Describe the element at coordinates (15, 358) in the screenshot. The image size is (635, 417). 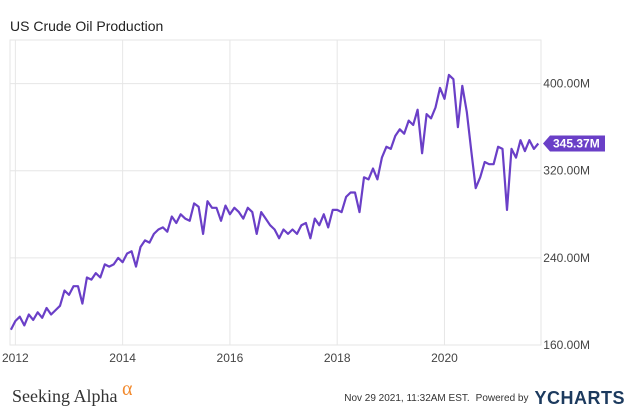
I see `x-tick-label: 2012` at that location.